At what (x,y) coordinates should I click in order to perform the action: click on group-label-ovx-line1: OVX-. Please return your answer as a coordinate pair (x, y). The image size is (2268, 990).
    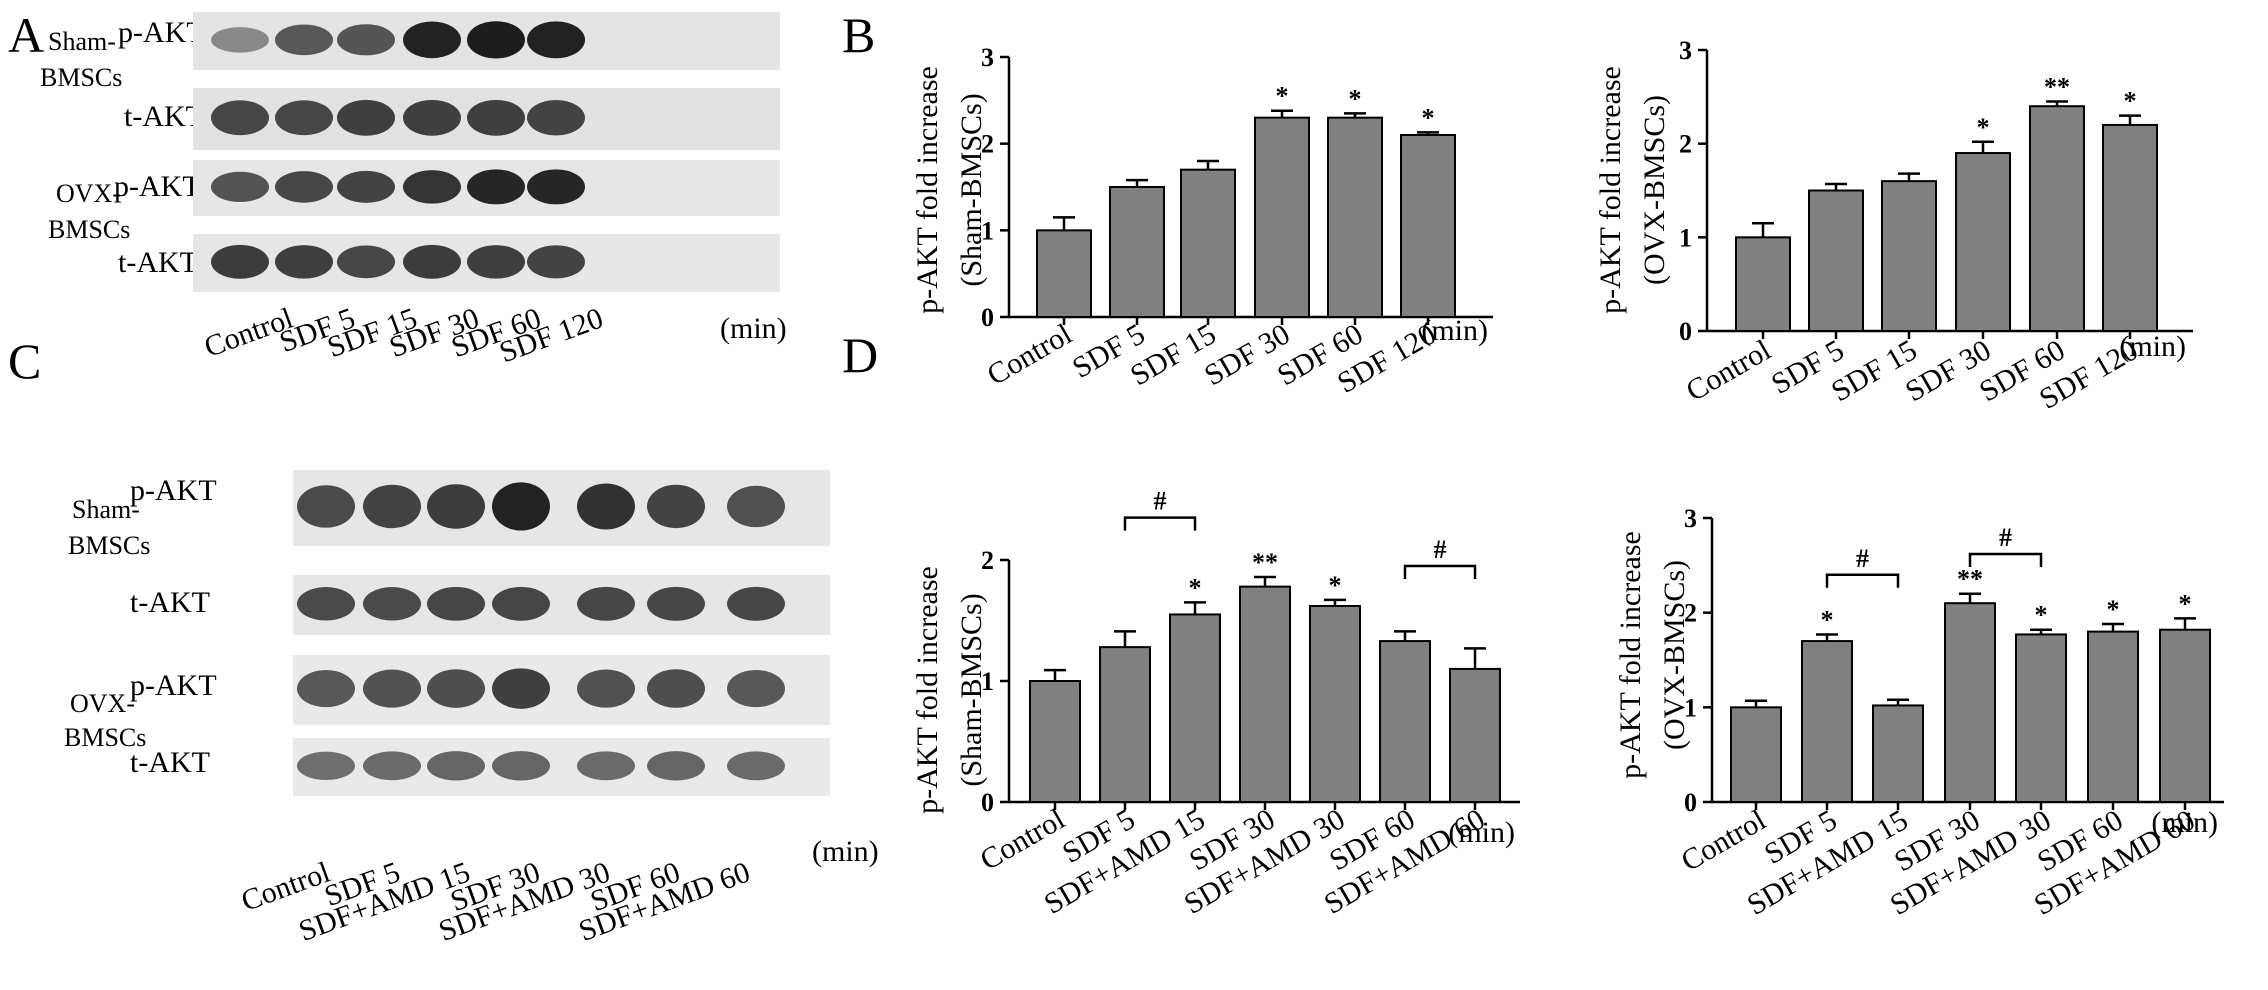
    Looking at the image, I should click on (102, 703).